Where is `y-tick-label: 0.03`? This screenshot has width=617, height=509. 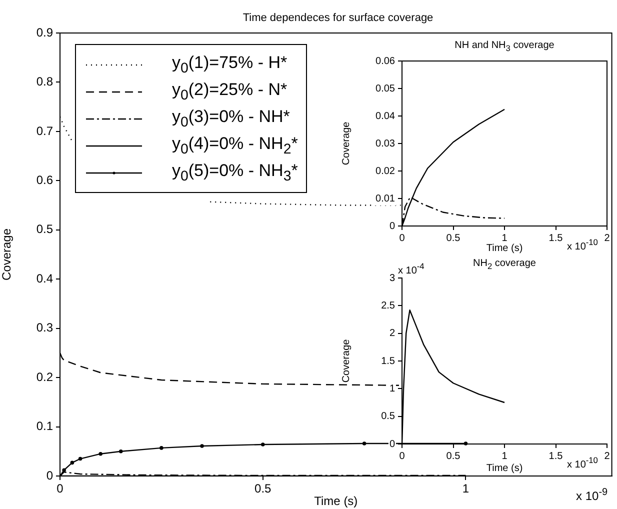 y-tick-label: 0.03 is located at coordinates (386, 144).